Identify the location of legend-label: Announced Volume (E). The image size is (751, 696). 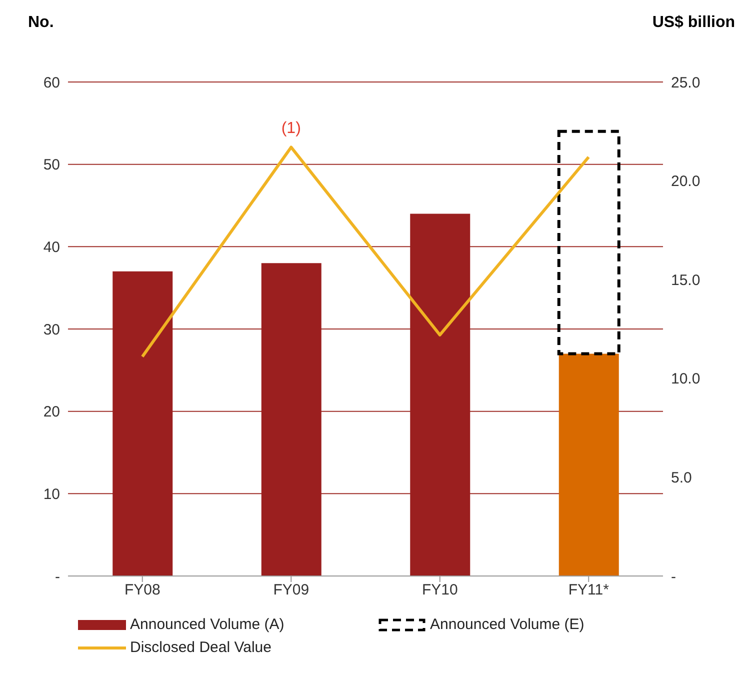
(507, 624).